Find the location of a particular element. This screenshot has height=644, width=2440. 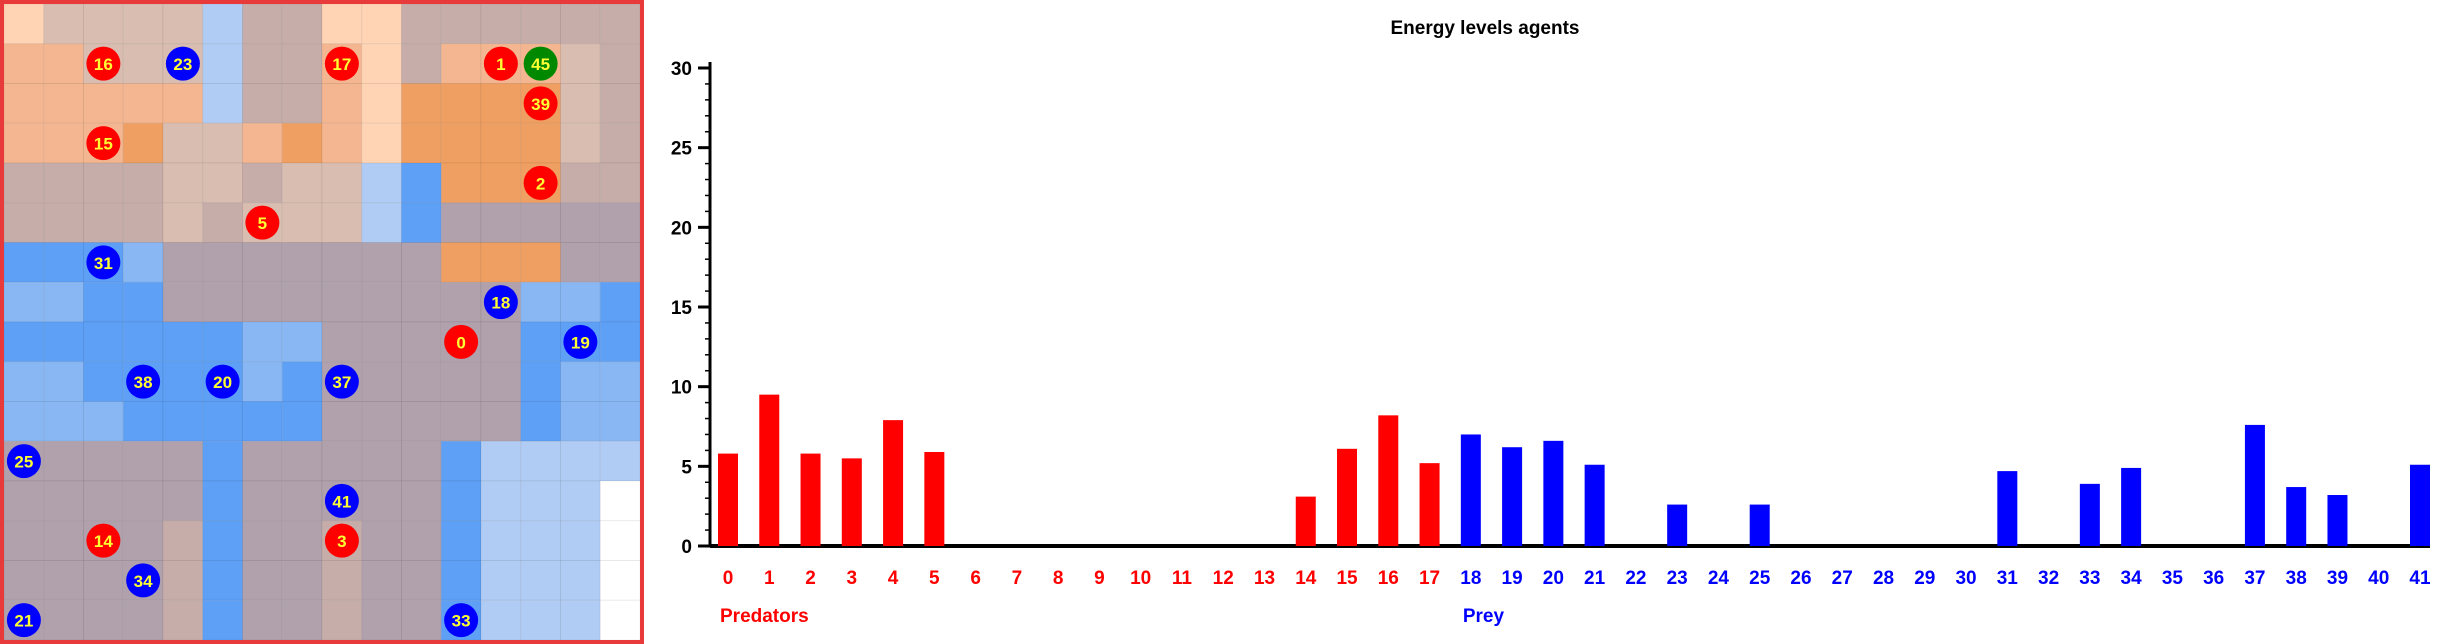

agent-predator-15: 15 is located at coordinates (103, 143).